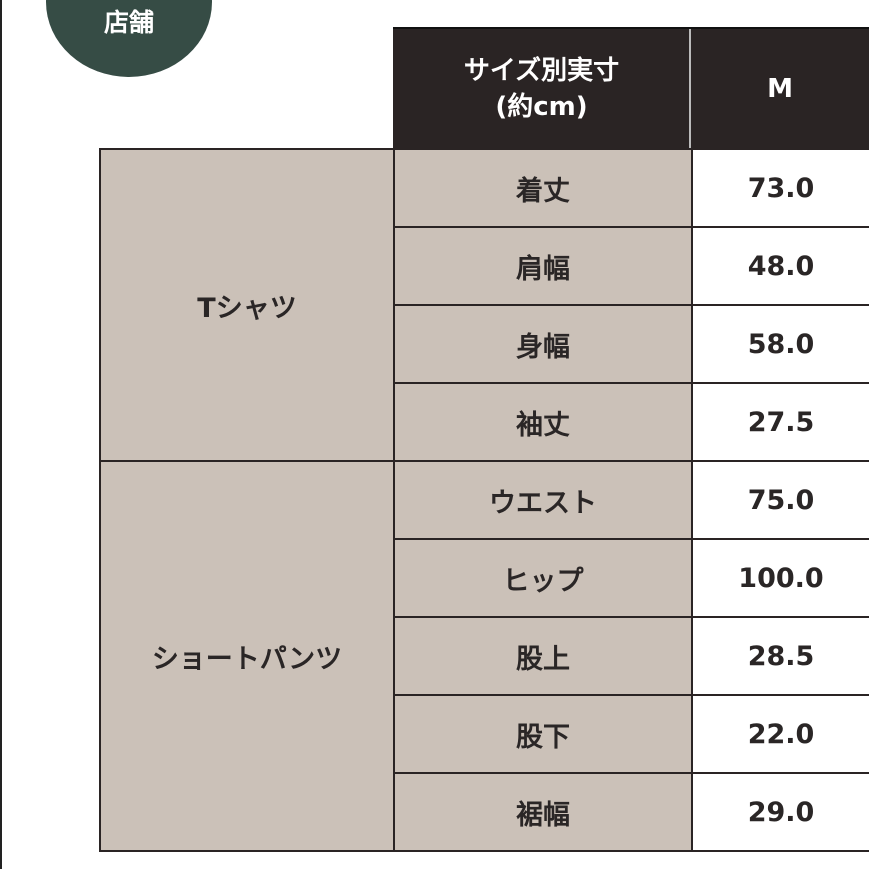 The width and height of the screenshot is (869, 869). I want to click on table-row: 裾幅 29.0, so click(631, 812).